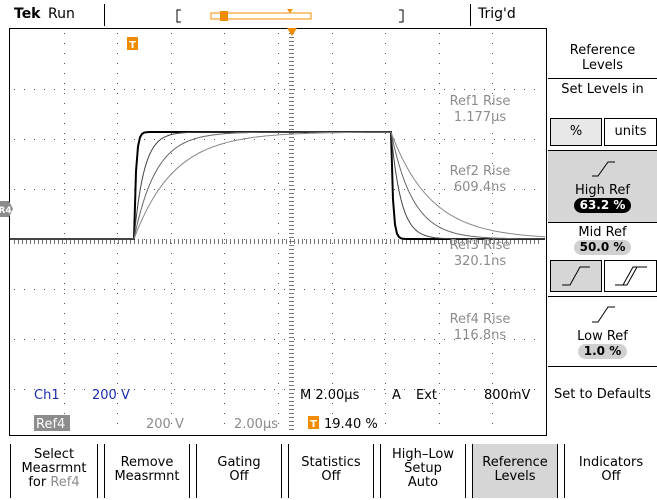 The height and width of the screenshot is (500, 657). I want to click on high-ref-button: High Ref 63.2 %, so click(602, 186).